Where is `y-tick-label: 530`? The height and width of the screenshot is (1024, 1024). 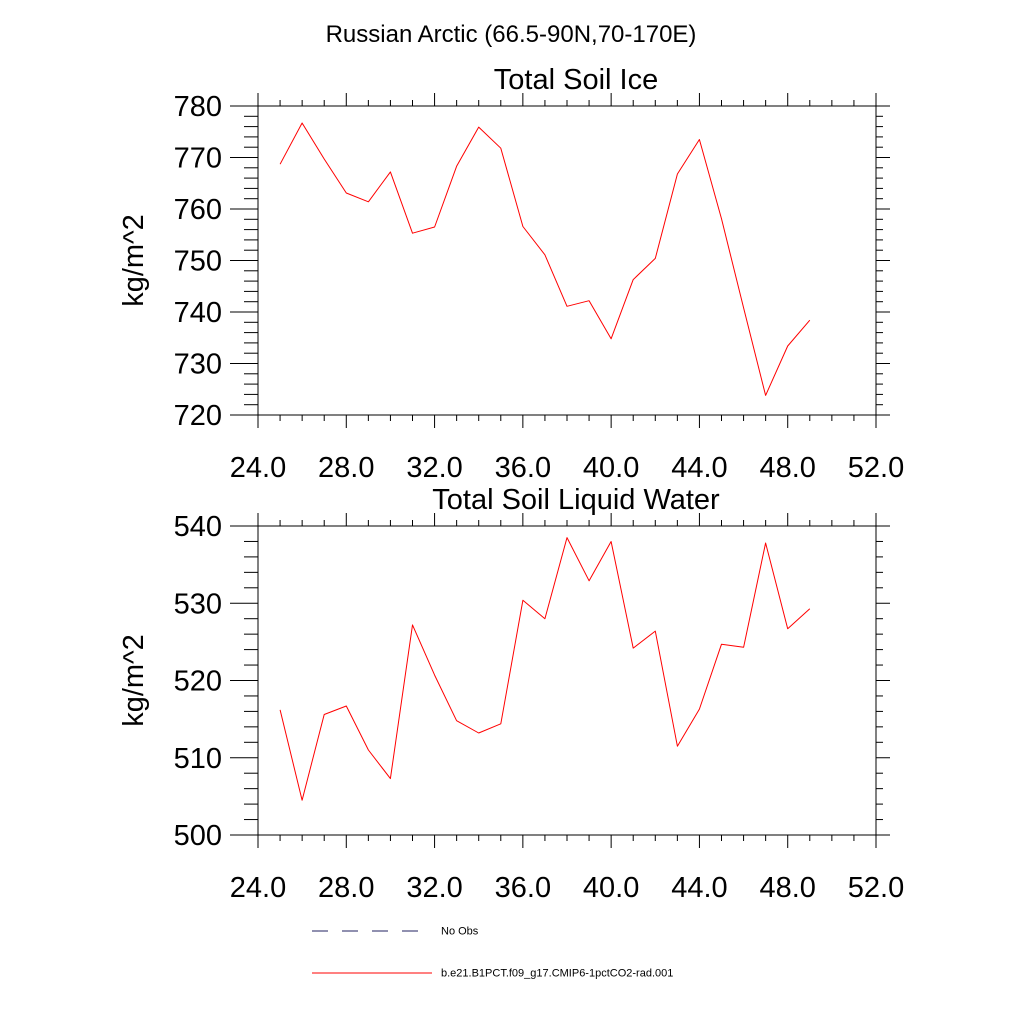
y-tick-label: 530 is located at coordinates (198, 604).